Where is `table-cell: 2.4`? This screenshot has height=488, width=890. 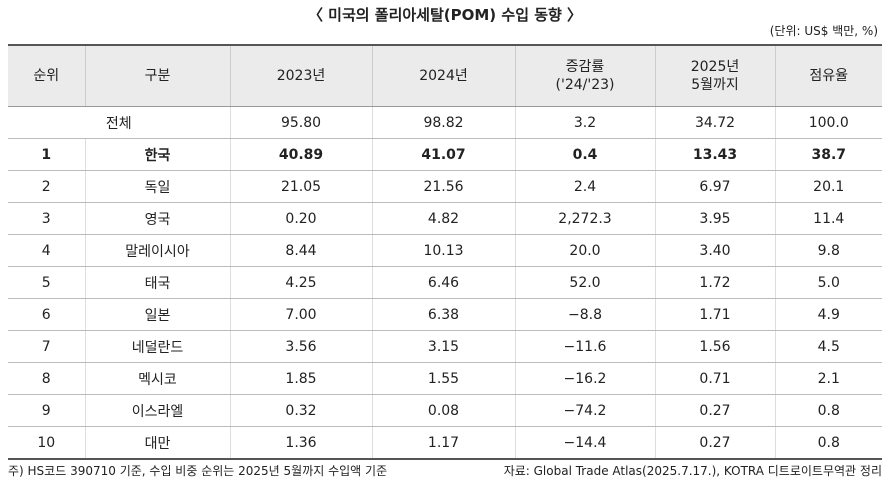 table-cell: 2.4 is located at coordinates (584, 186).